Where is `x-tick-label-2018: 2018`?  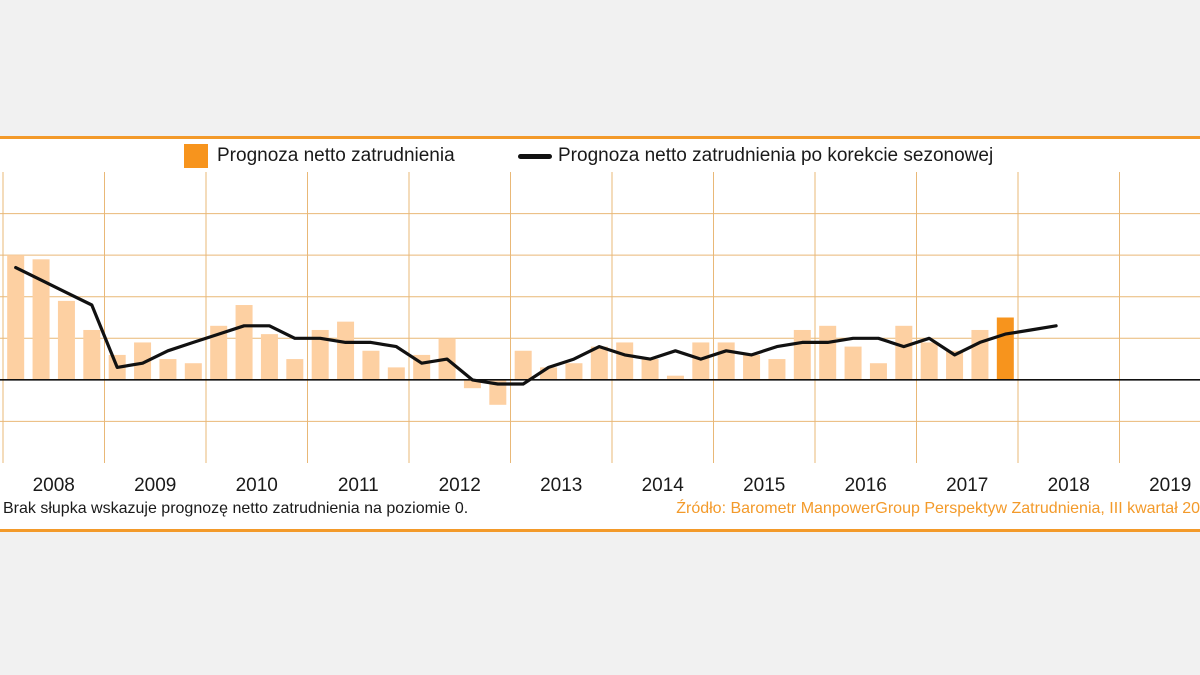
x-tick-label-2018: 2018 is located at coordinates (1069, 485).